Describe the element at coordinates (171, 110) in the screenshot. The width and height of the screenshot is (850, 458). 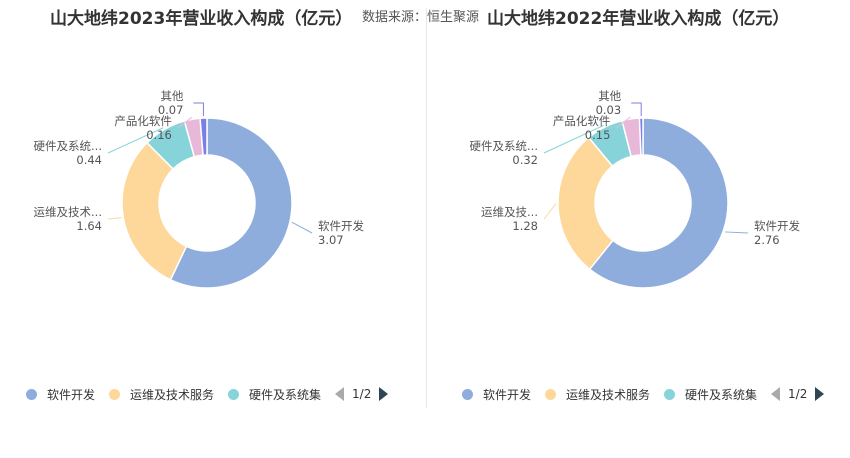
I see `slice-value-label: 0.07` at that location.